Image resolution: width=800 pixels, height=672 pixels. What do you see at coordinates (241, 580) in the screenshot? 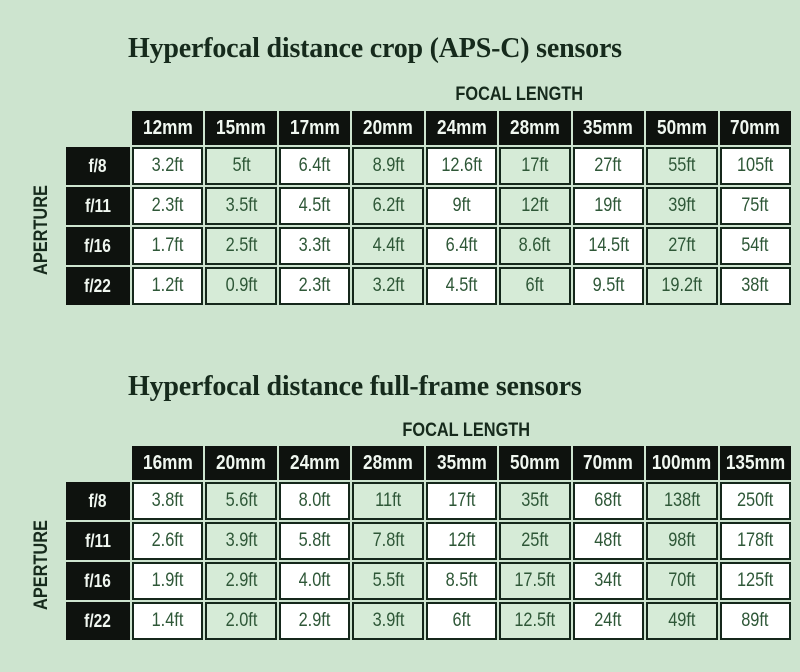
I see `distance-cell-text: 2.9ft` at bounding box center [241, 580].